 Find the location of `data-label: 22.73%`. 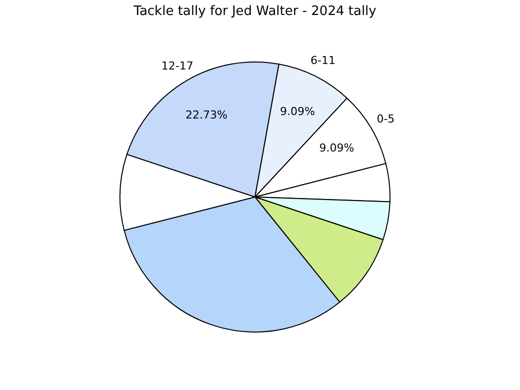

data-label: 22.73% is located at coordinates (207, 115).